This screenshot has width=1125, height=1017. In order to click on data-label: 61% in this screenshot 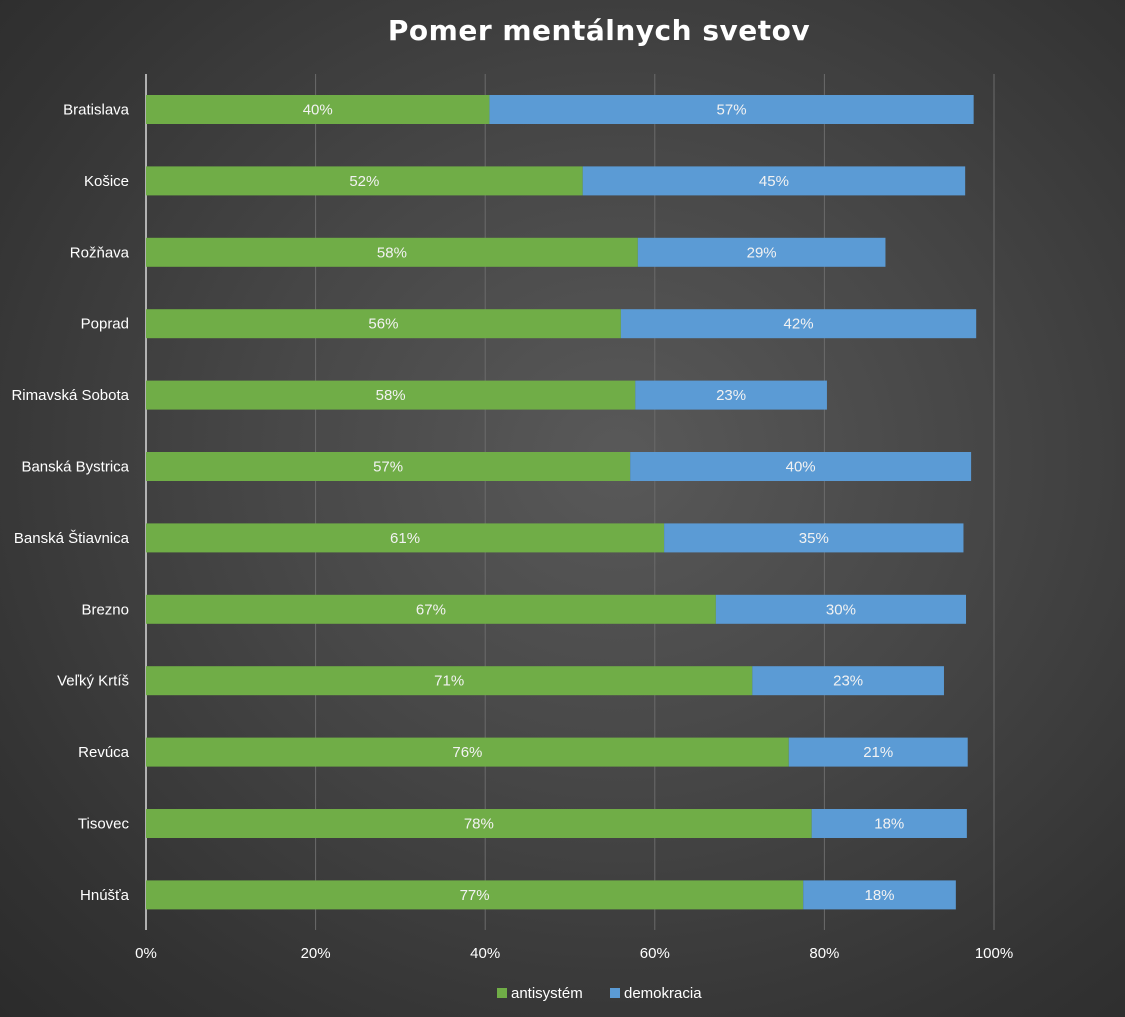, I will do `click(405, 538)`.